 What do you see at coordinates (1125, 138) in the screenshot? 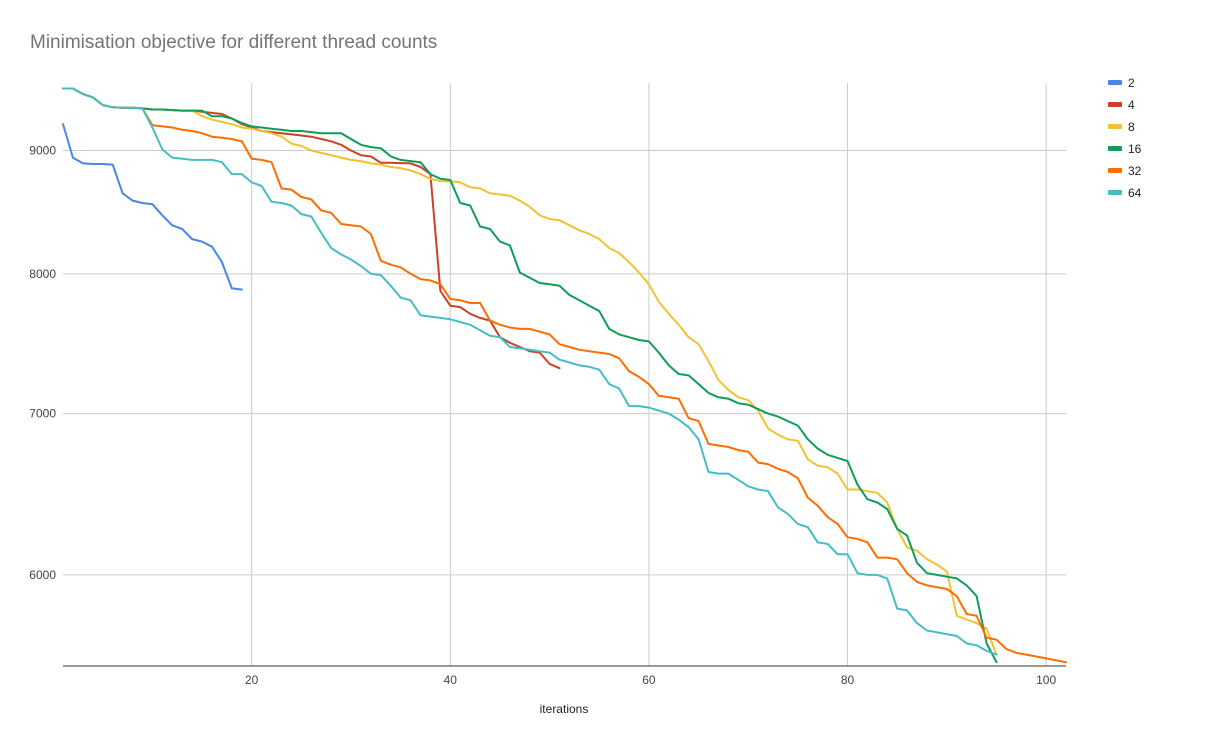
I see `legend: 2 4 8 16 32 64` at bounding box center [1125, 138].